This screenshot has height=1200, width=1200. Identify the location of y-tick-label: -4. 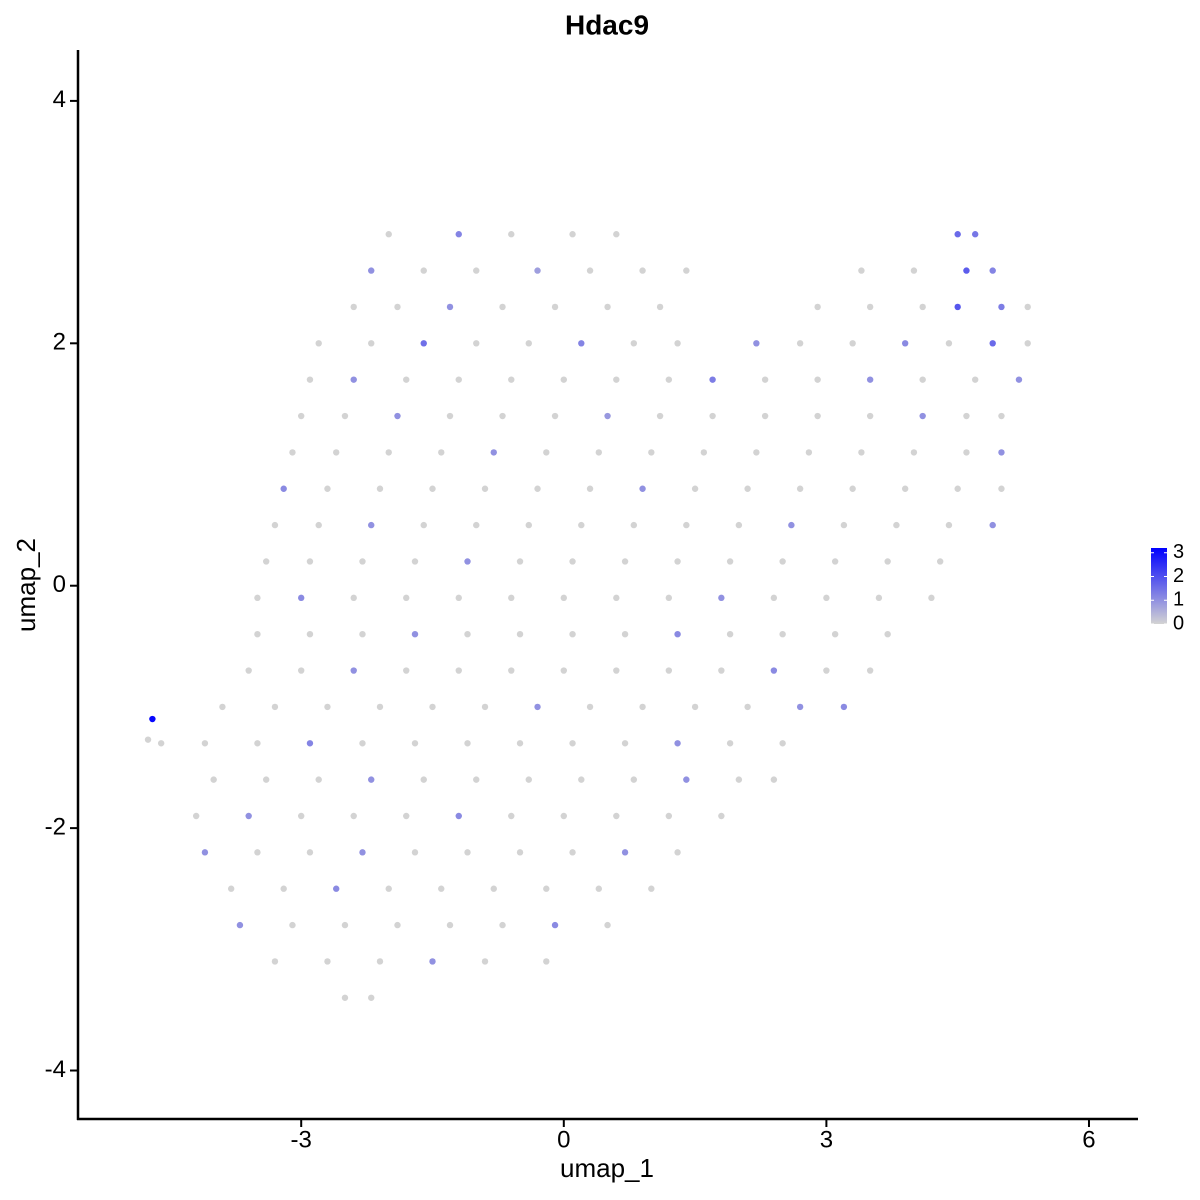
(55, 1069).